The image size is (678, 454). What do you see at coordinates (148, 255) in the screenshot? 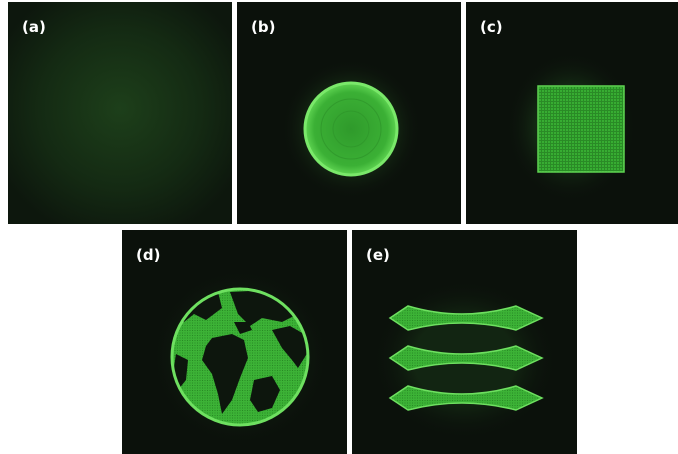
I see `panel-label-d: (d)` at bounding box center [148, 255].